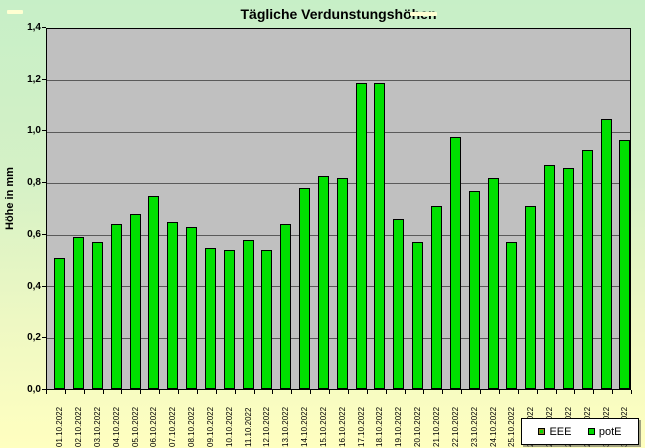 This screenshot has width=645, height=448. I want to click on legend-label-pote: potE, so click(610, 431).